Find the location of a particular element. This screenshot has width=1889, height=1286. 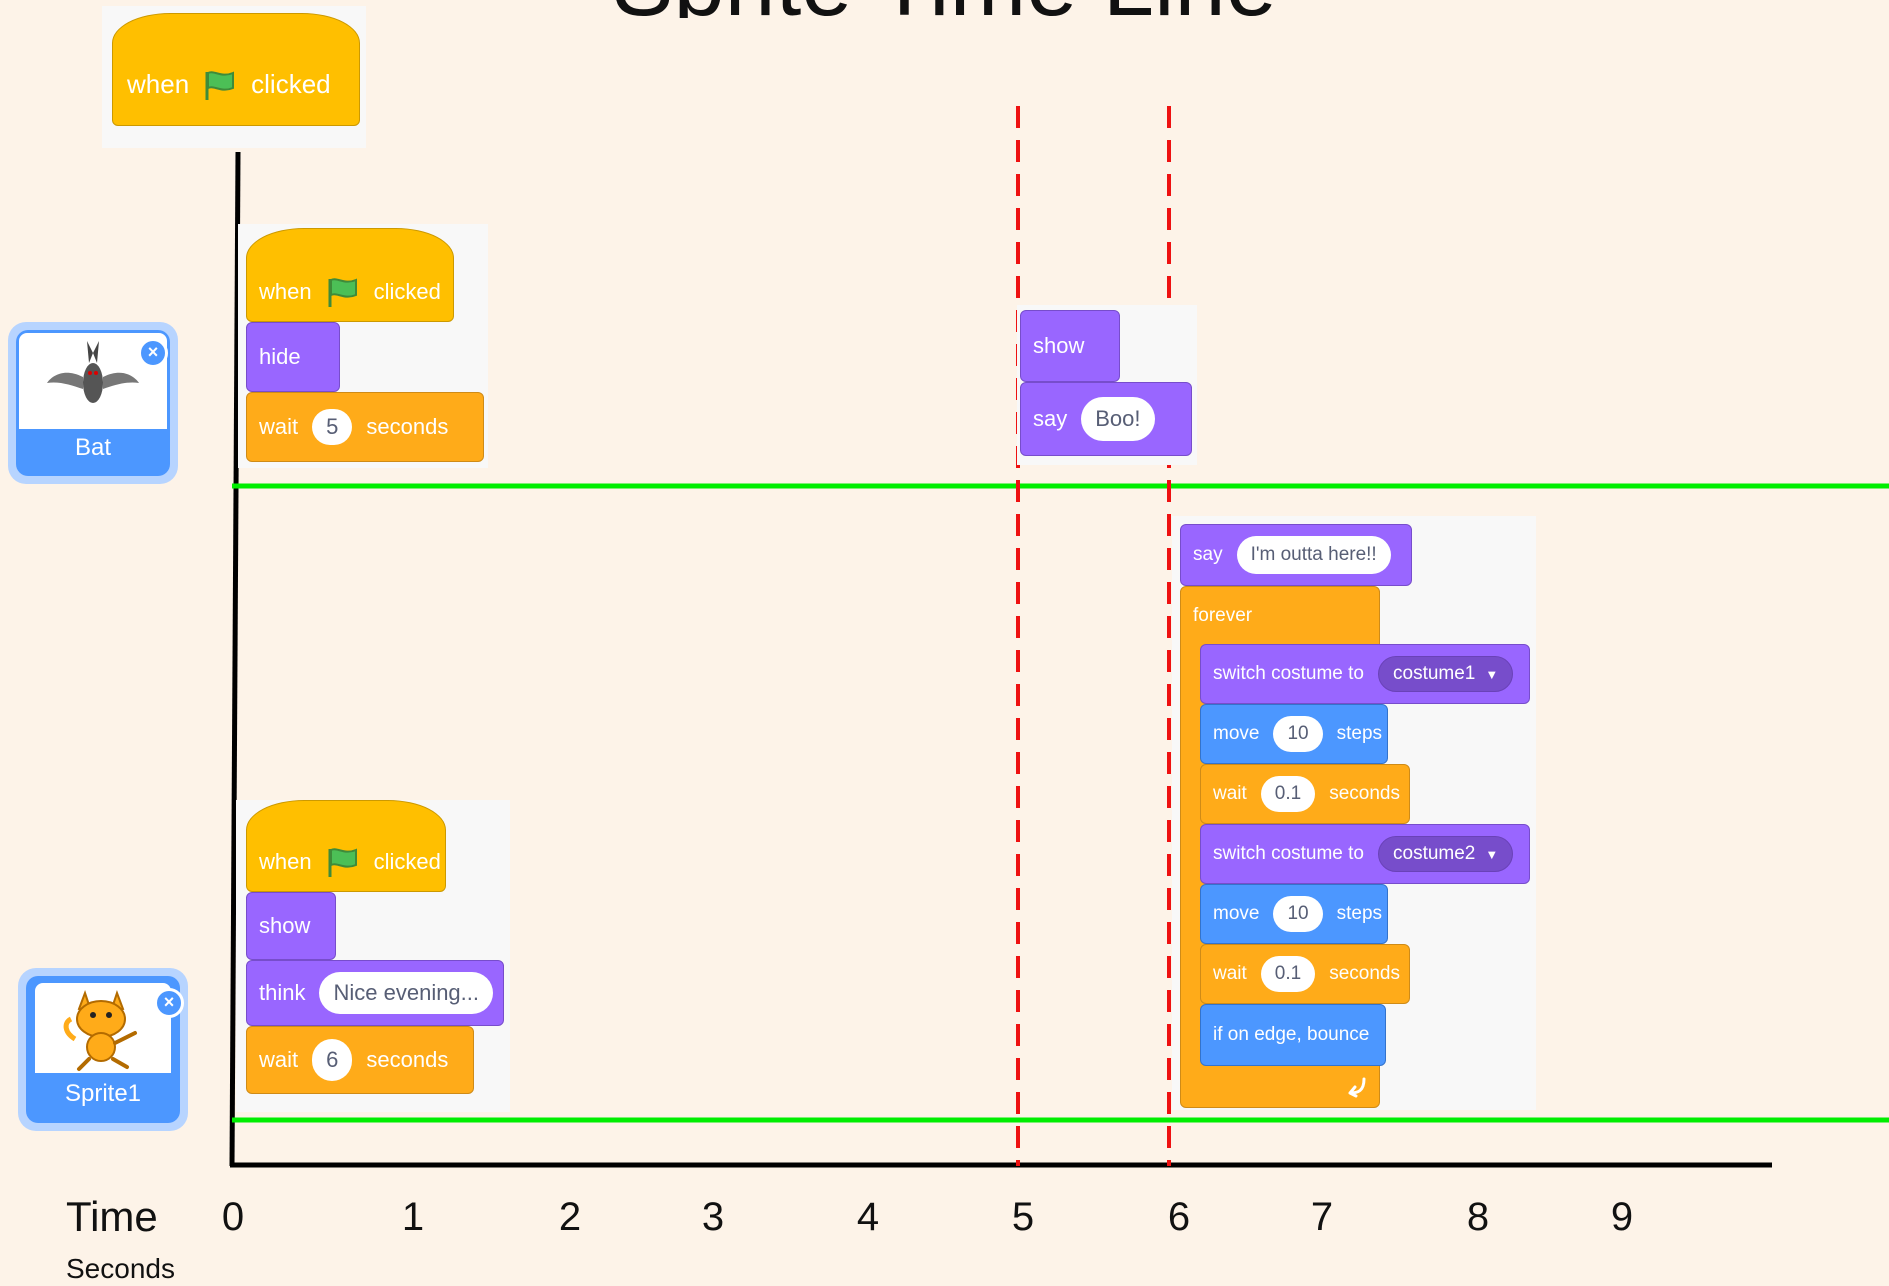

wait-seconds-input: 5 is located at coordinates (332, 427).